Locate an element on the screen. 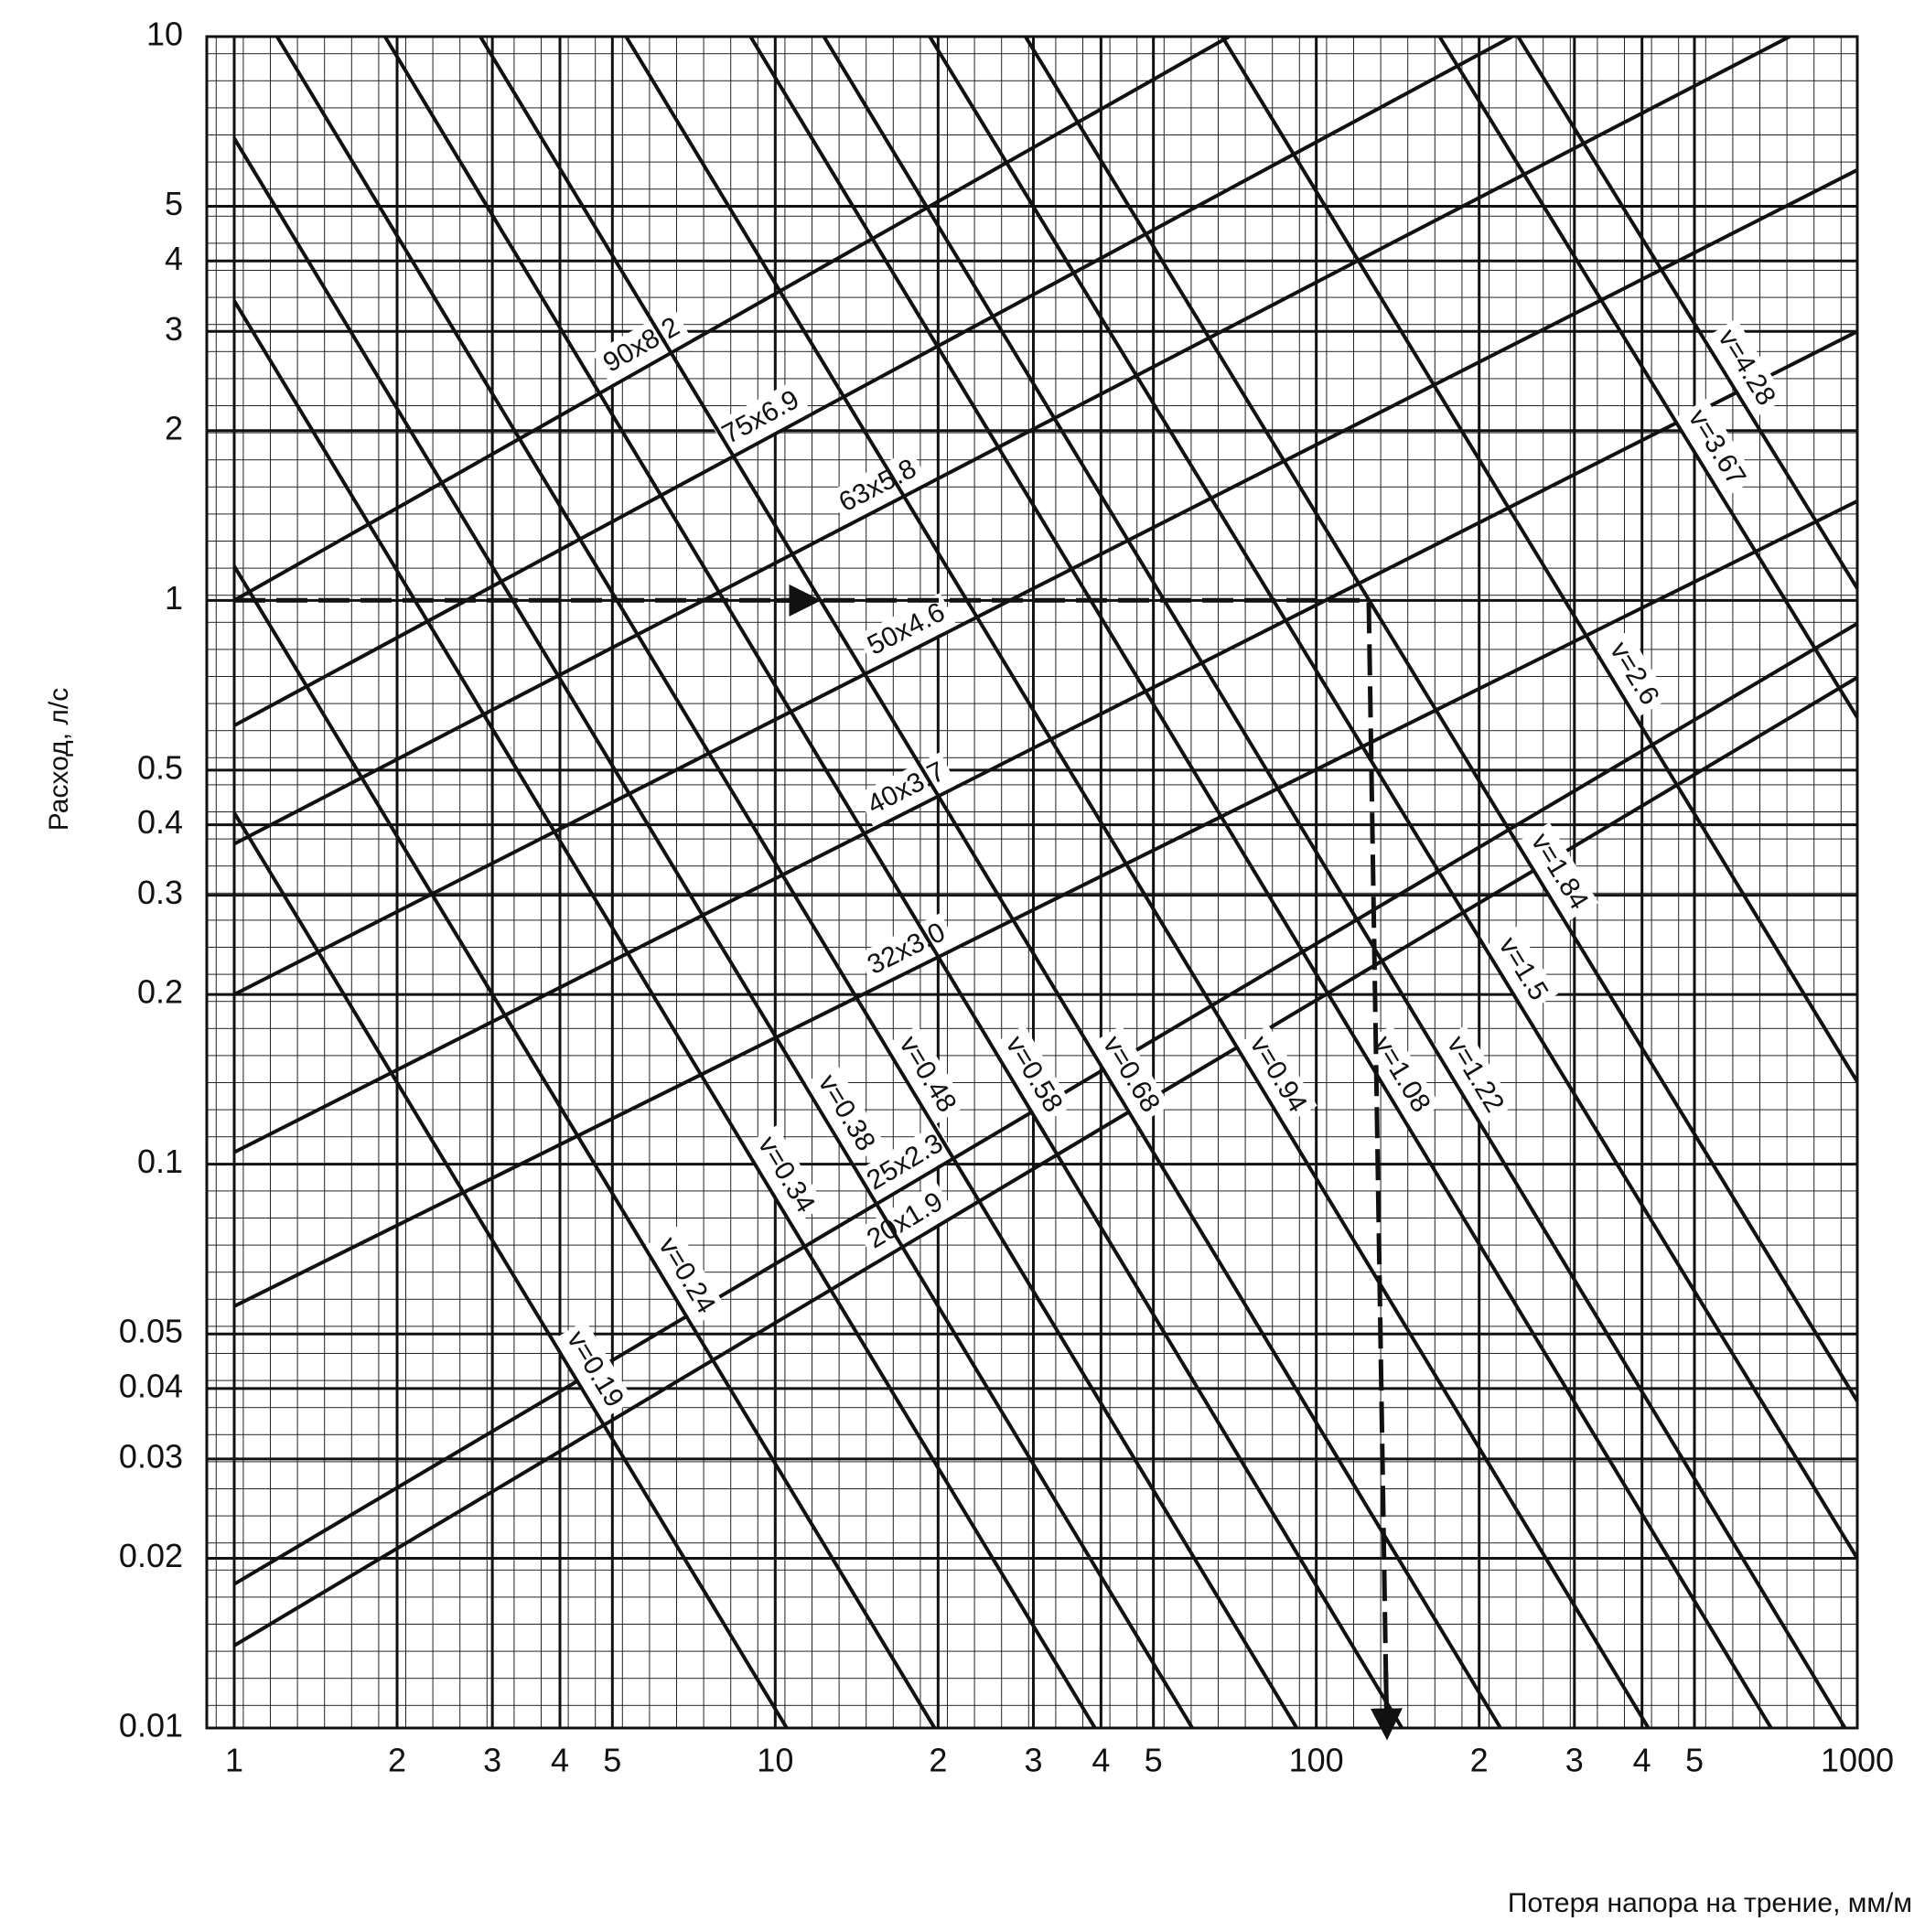 This screenshot has height=1932, width=1925. y-tick-label: 0.05 is located at coordinates (151, 1331).